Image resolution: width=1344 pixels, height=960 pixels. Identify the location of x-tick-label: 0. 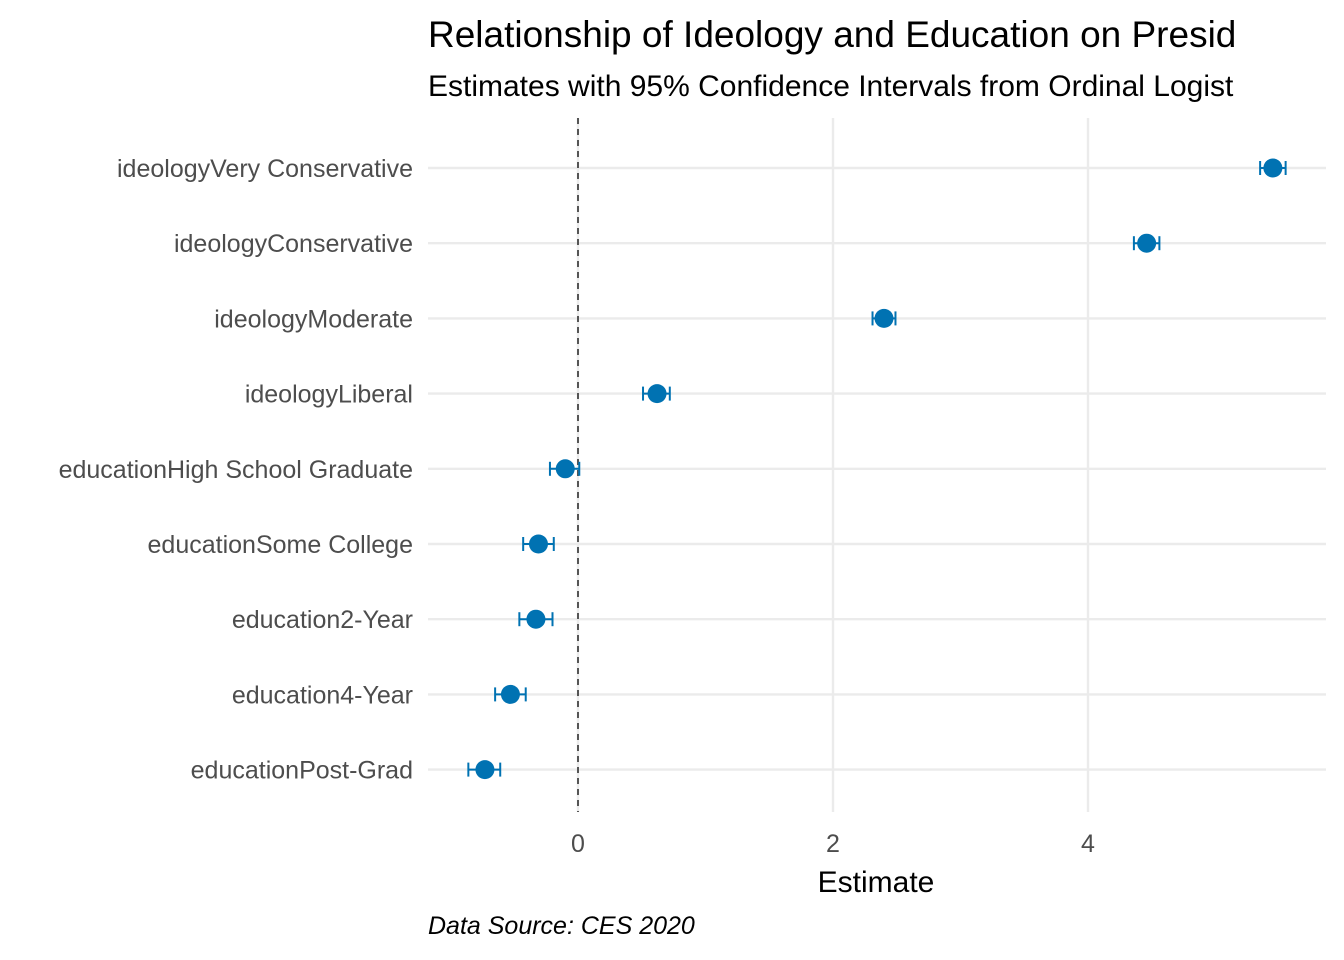
(578, 844).